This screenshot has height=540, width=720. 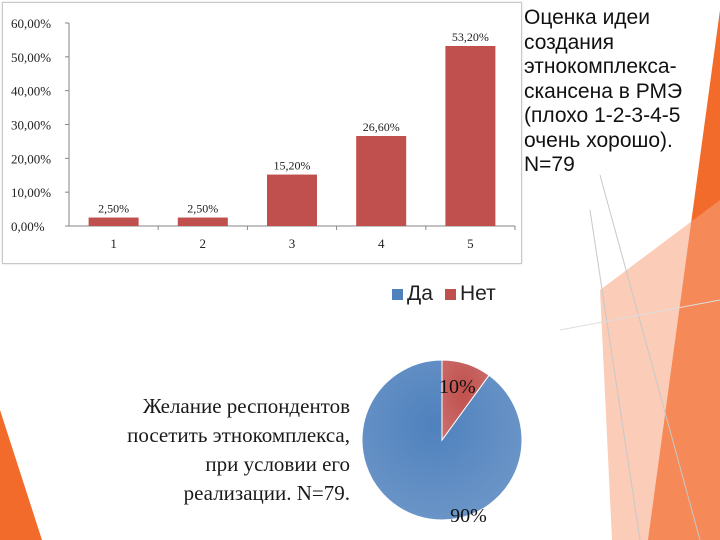 What do you see at coordinates (28, 226) in the screenshot?
I see `y-tick-label: 0,00%` at bounding box center [28, 226].